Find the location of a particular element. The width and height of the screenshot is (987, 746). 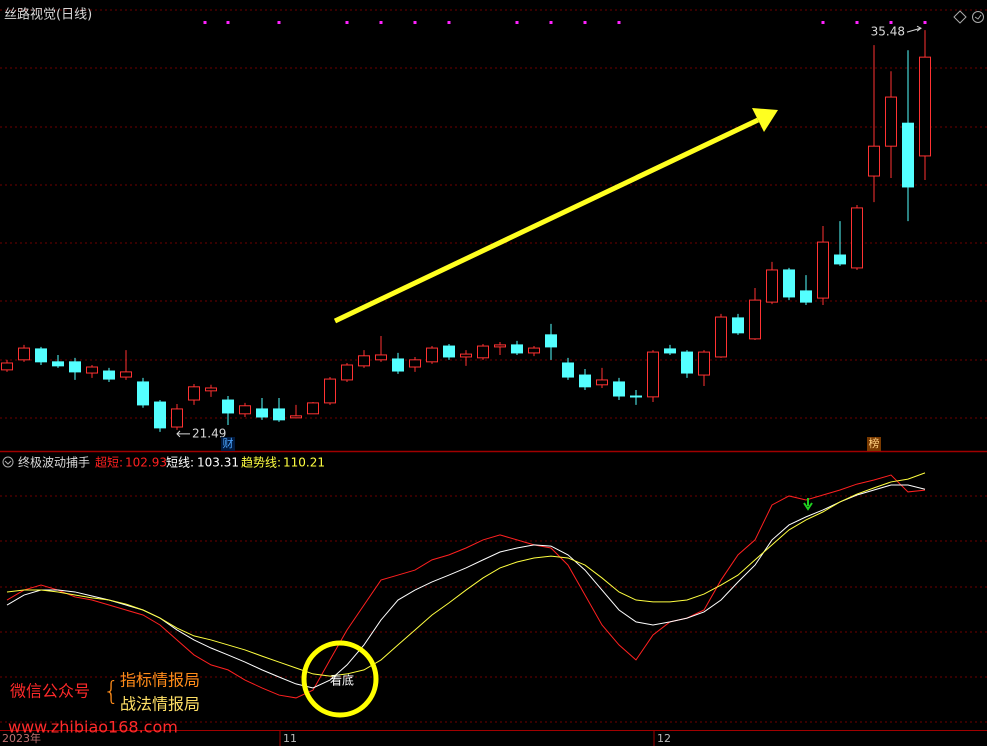

watermark-line: 战法情报局 is located at coordinates (160, 704).